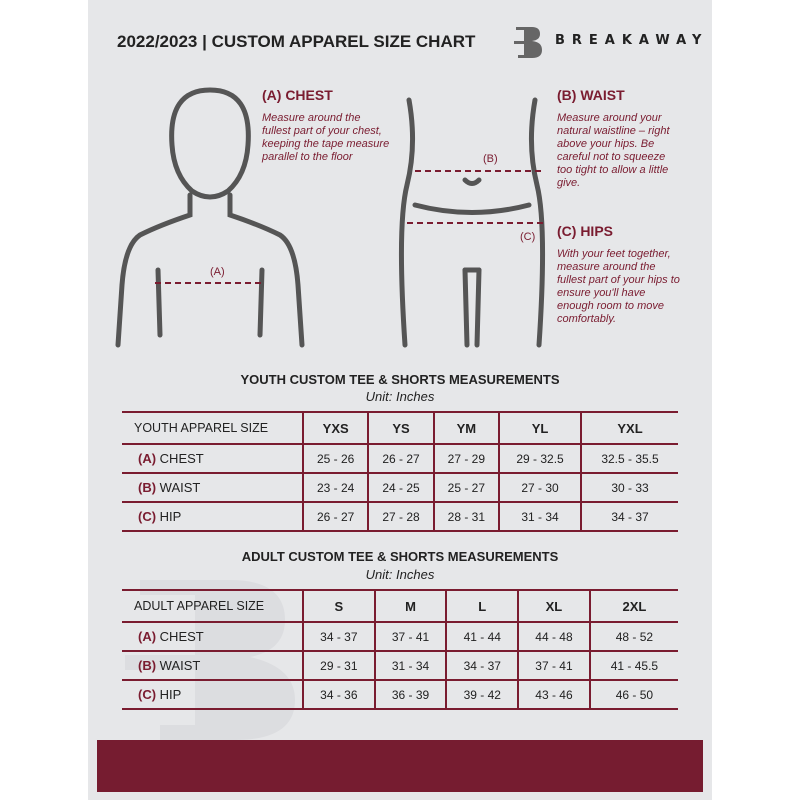 The height and width of the screenshot is (800, 800). I want to click on cell: 27 - 28, so click(400, 517).